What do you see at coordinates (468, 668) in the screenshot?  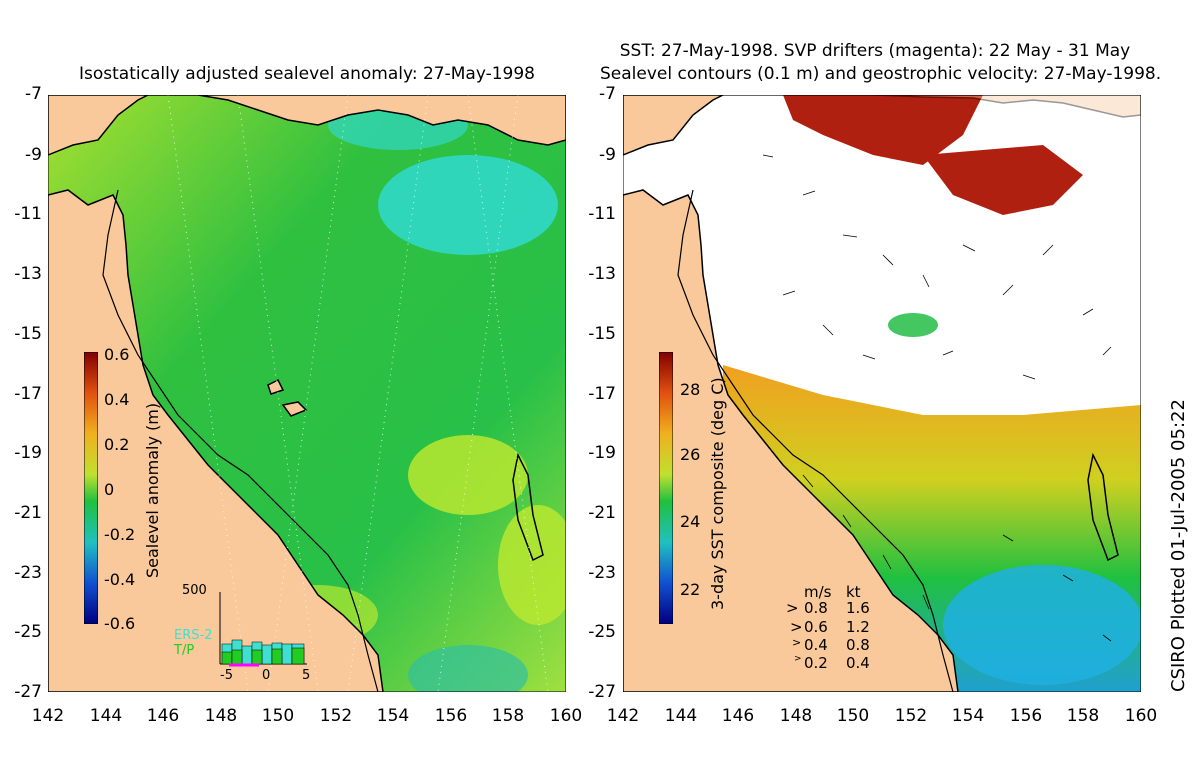 I see `cyan-patch-south` at bounding box center [468, 668].